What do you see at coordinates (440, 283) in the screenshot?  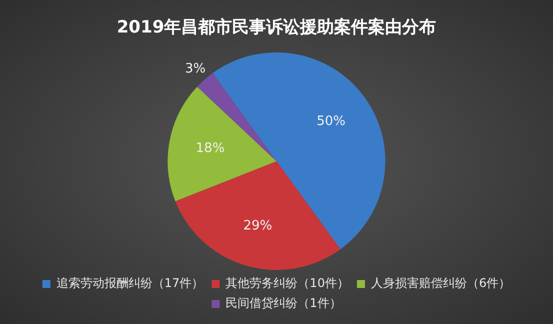 I see `legend-label: 人身损害赔偿纠纷（6件）` at bounding box center [440, 283].